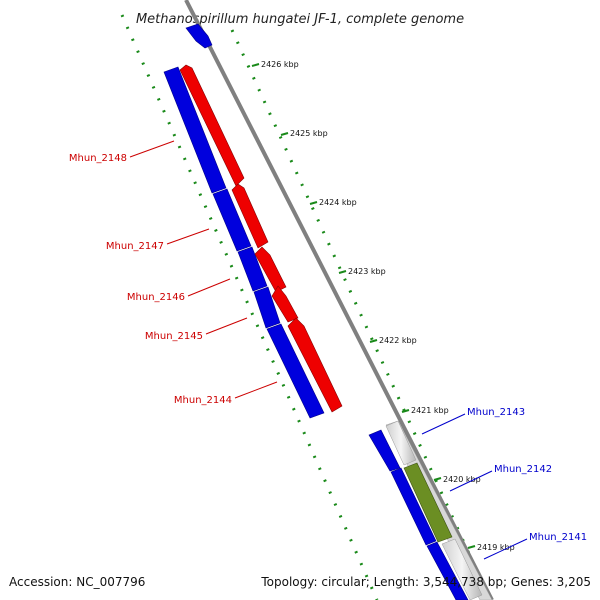 The width and height of the screenshot is (600, 600). What do you see at coordinates (496, 547) in the screenshot?
I see `scale-label-2419: 2419 kbp` at bounding box center [496, 547].